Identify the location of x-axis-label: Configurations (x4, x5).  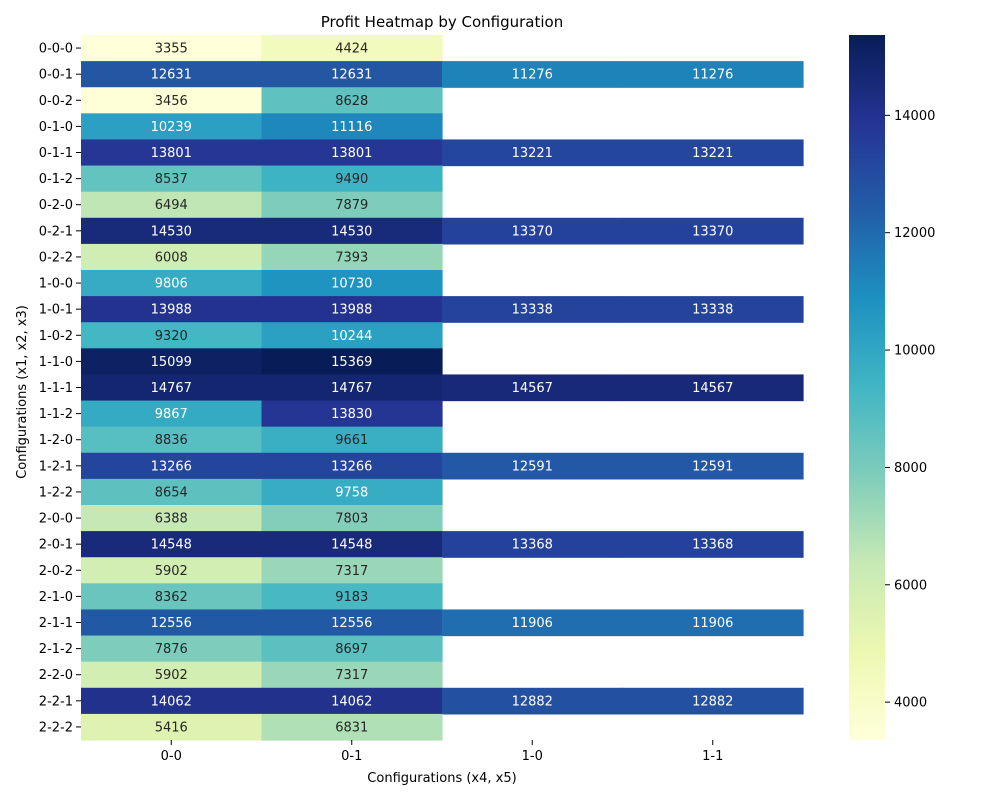
(441, 778).